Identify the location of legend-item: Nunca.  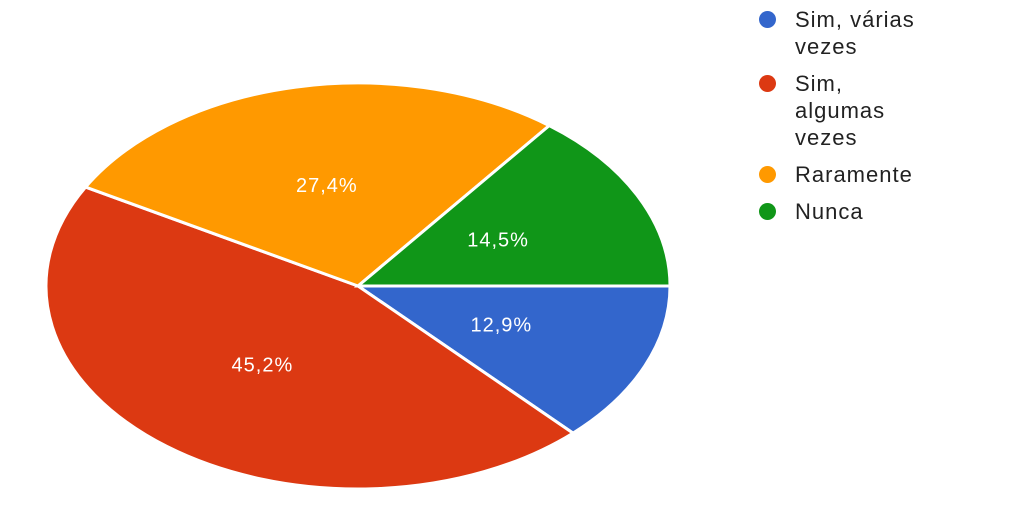
(837, 211).